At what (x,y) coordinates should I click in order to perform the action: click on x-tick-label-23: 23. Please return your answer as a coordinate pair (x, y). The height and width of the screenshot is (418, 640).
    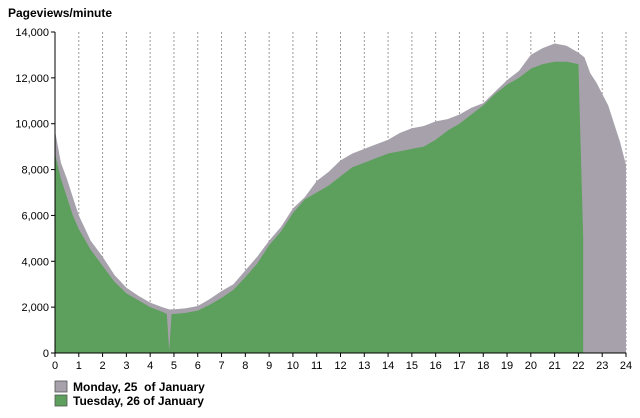
    Looking at the image, I should click on (602, 366).